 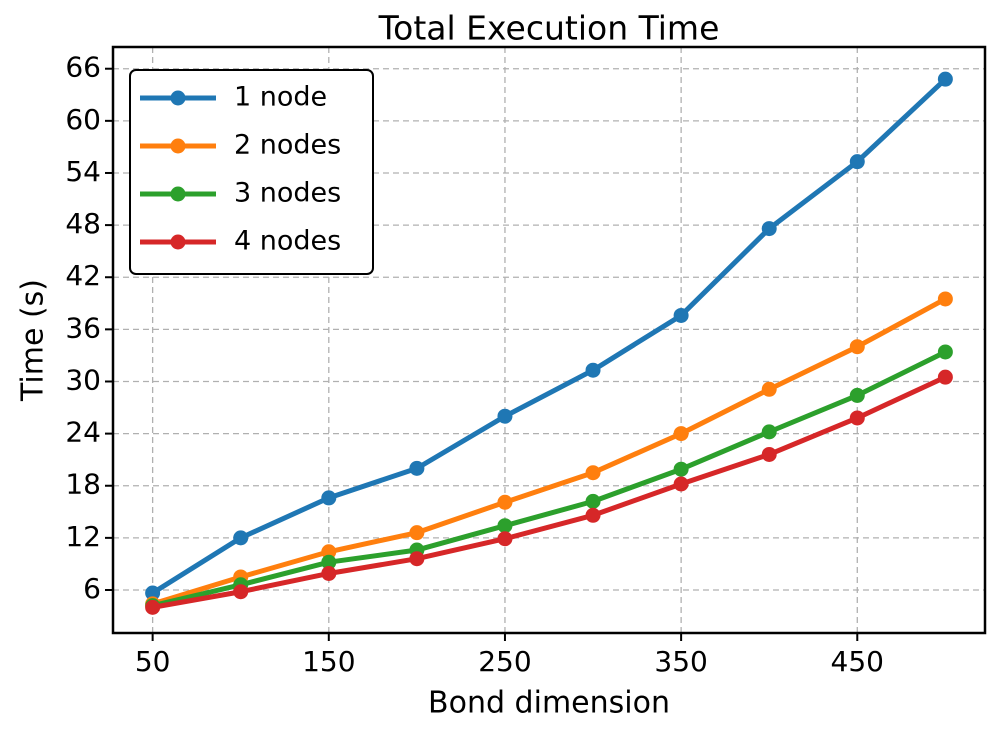 I want to click on legend-box, so click(x=251, y=172).